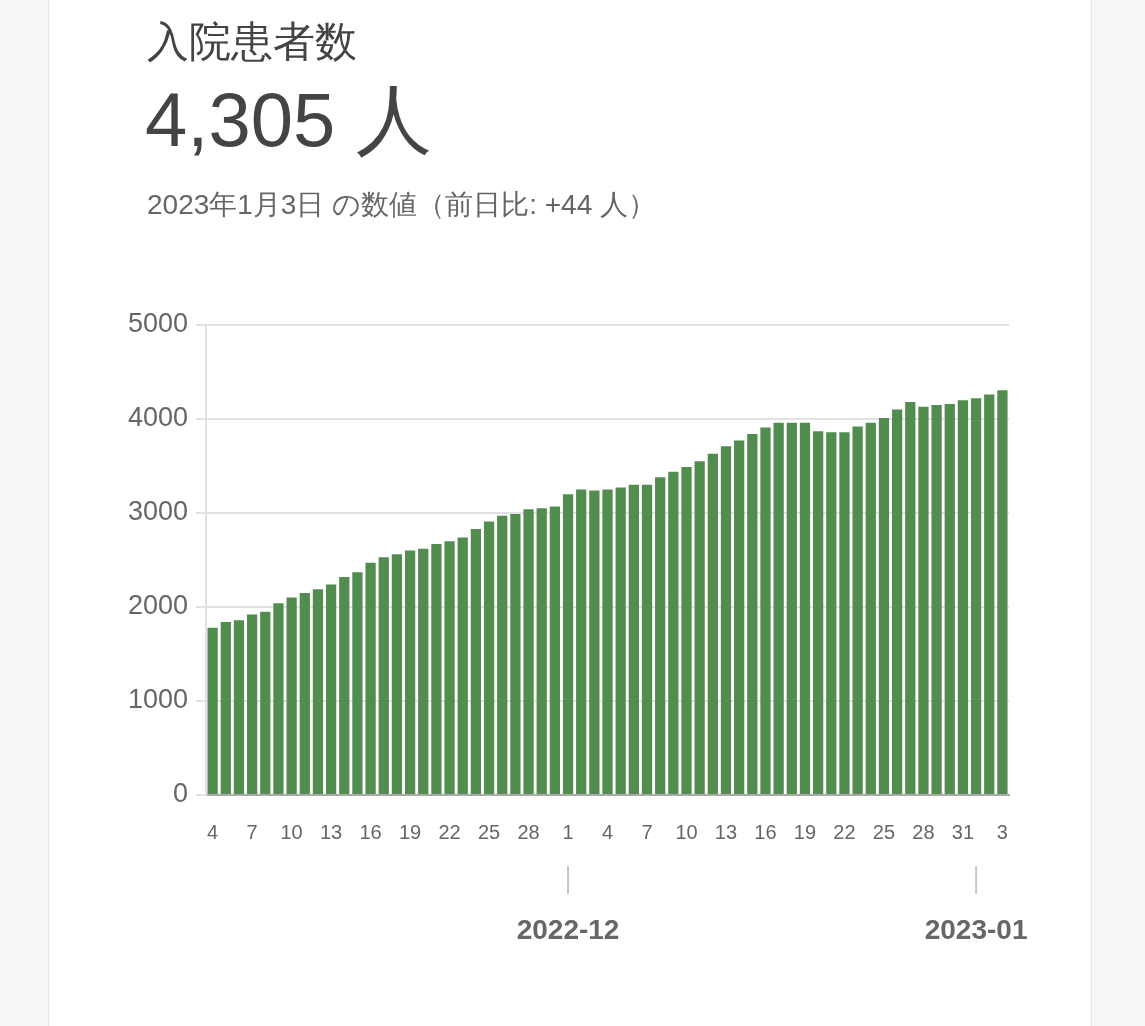 The image size is (1145, 1026). What do you see at coordinates (976, 929) in the screenshot?
I see `annotation: 2023-01` at bounding box center [976, 929].